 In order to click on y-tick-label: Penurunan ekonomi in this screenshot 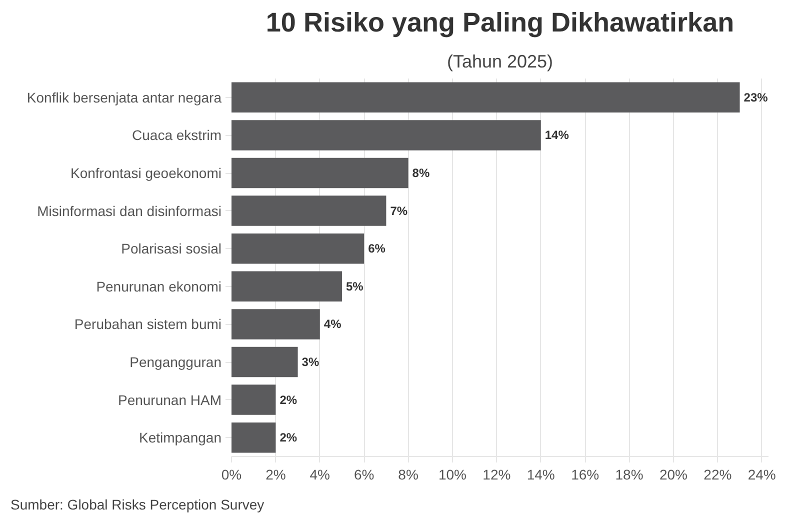, I will do `click(159, 286)`.